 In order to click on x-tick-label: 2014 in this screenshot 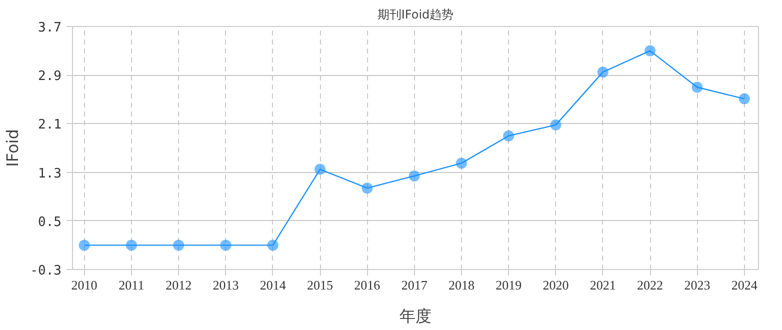, I will do `click(273, 285)`.